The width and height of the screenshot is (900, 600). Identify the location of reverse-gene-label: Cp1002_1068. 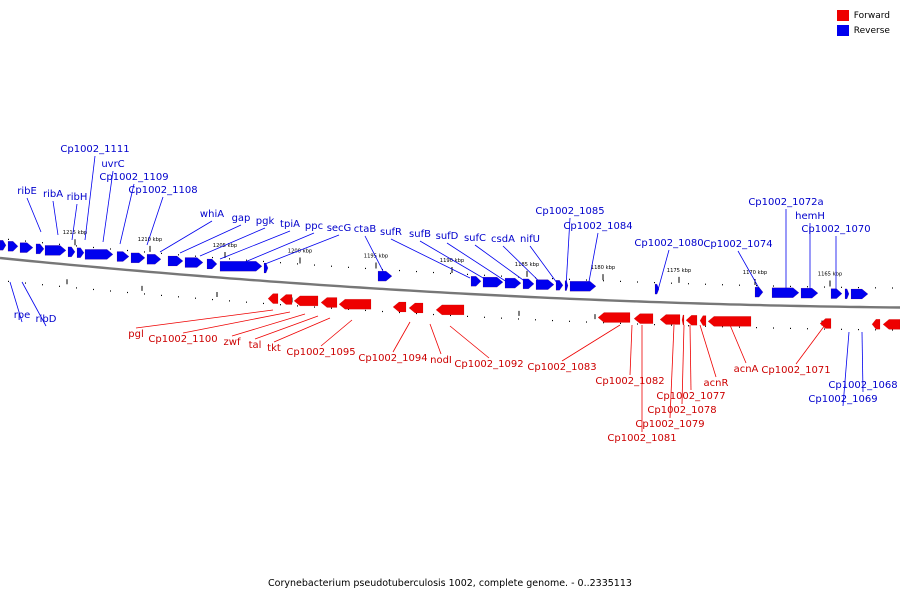
(862, 385).